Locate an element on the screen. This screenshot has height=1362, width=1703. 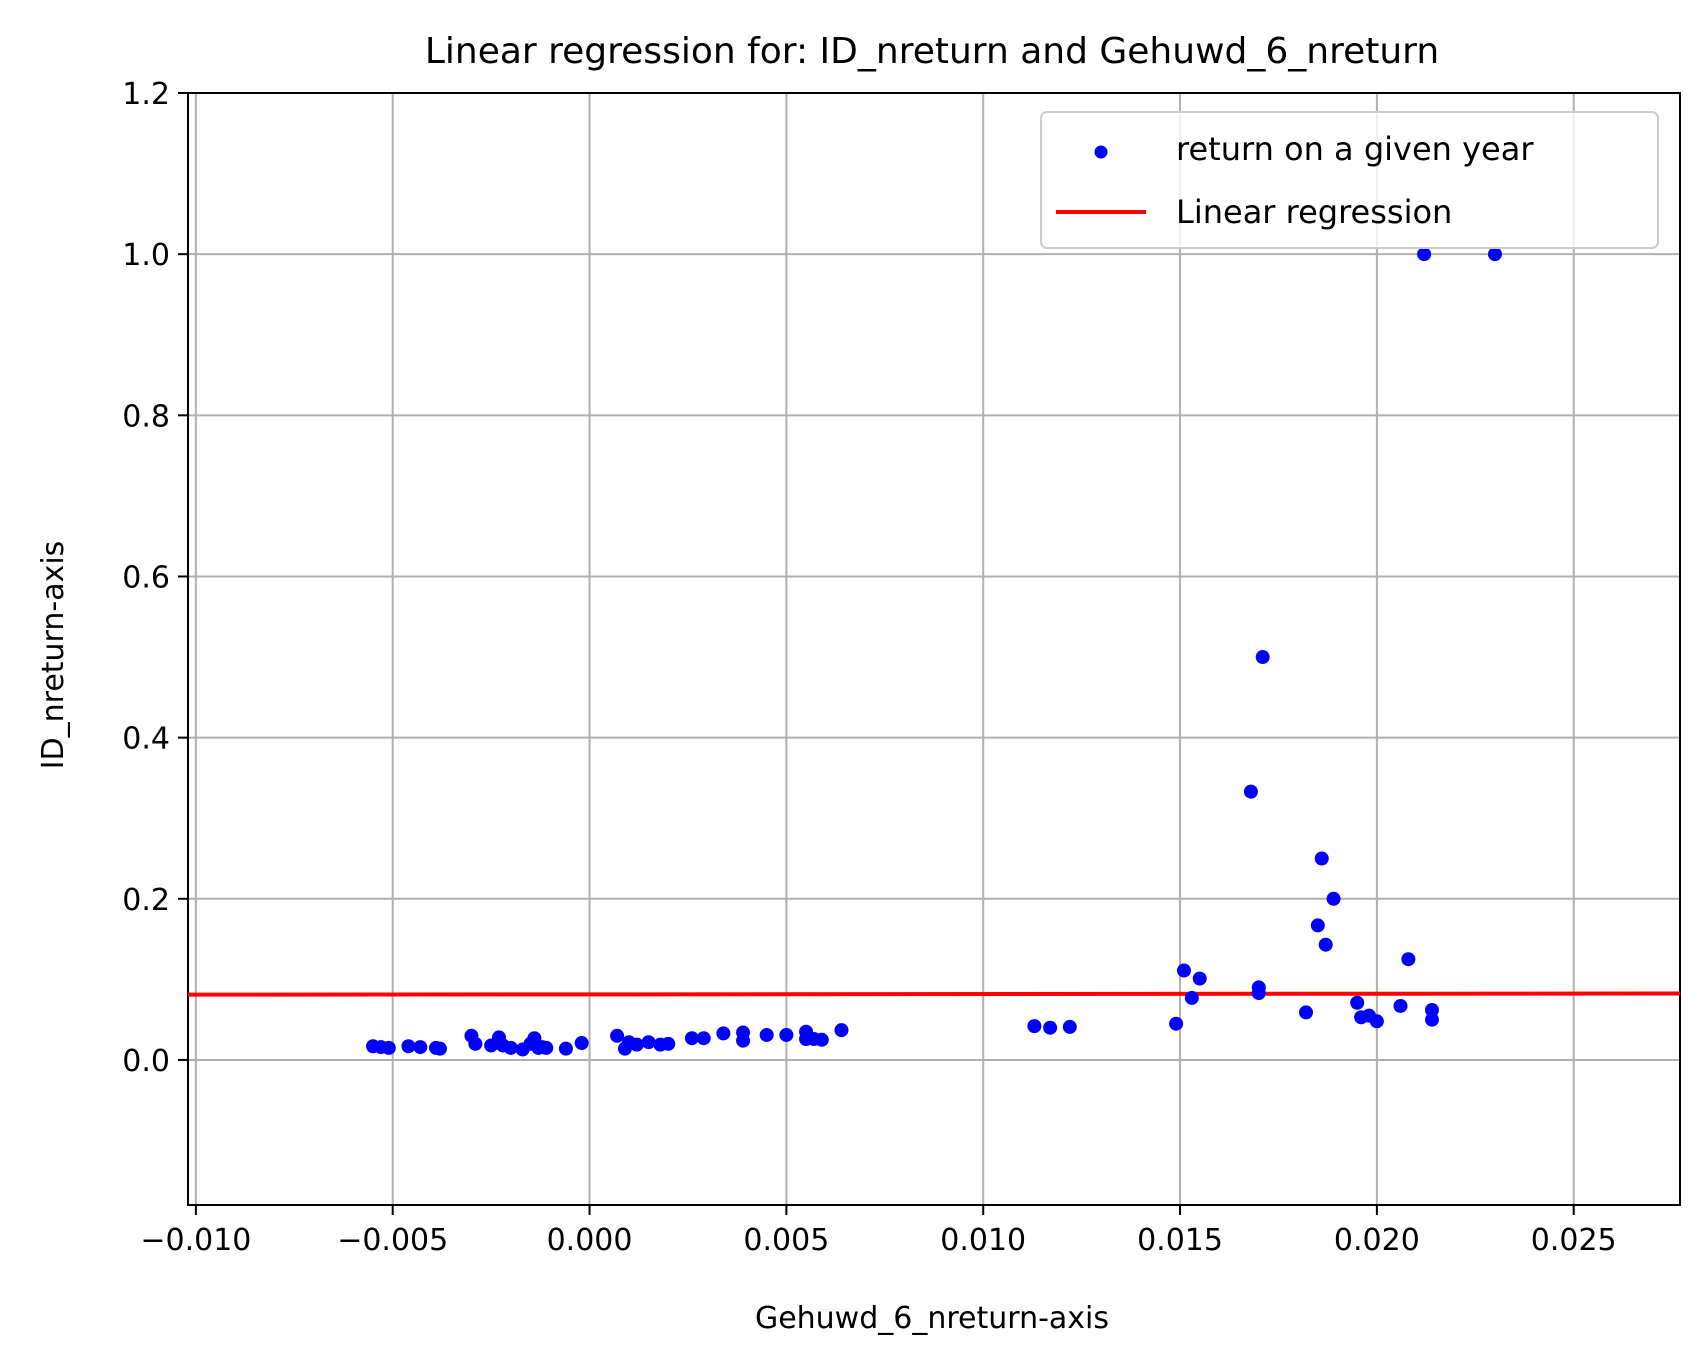
y-tick-label: 0.4 is located at coordinates (146, 739).